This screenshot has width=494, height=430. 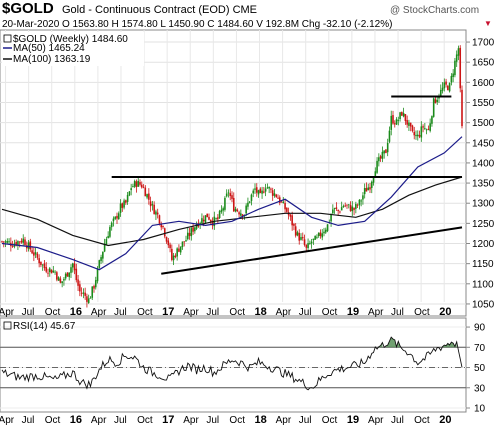 What do you see at coordinates (445, 420) in the screenshot?
I see `x-tick-label: 20` at bounding box center [445, 420].